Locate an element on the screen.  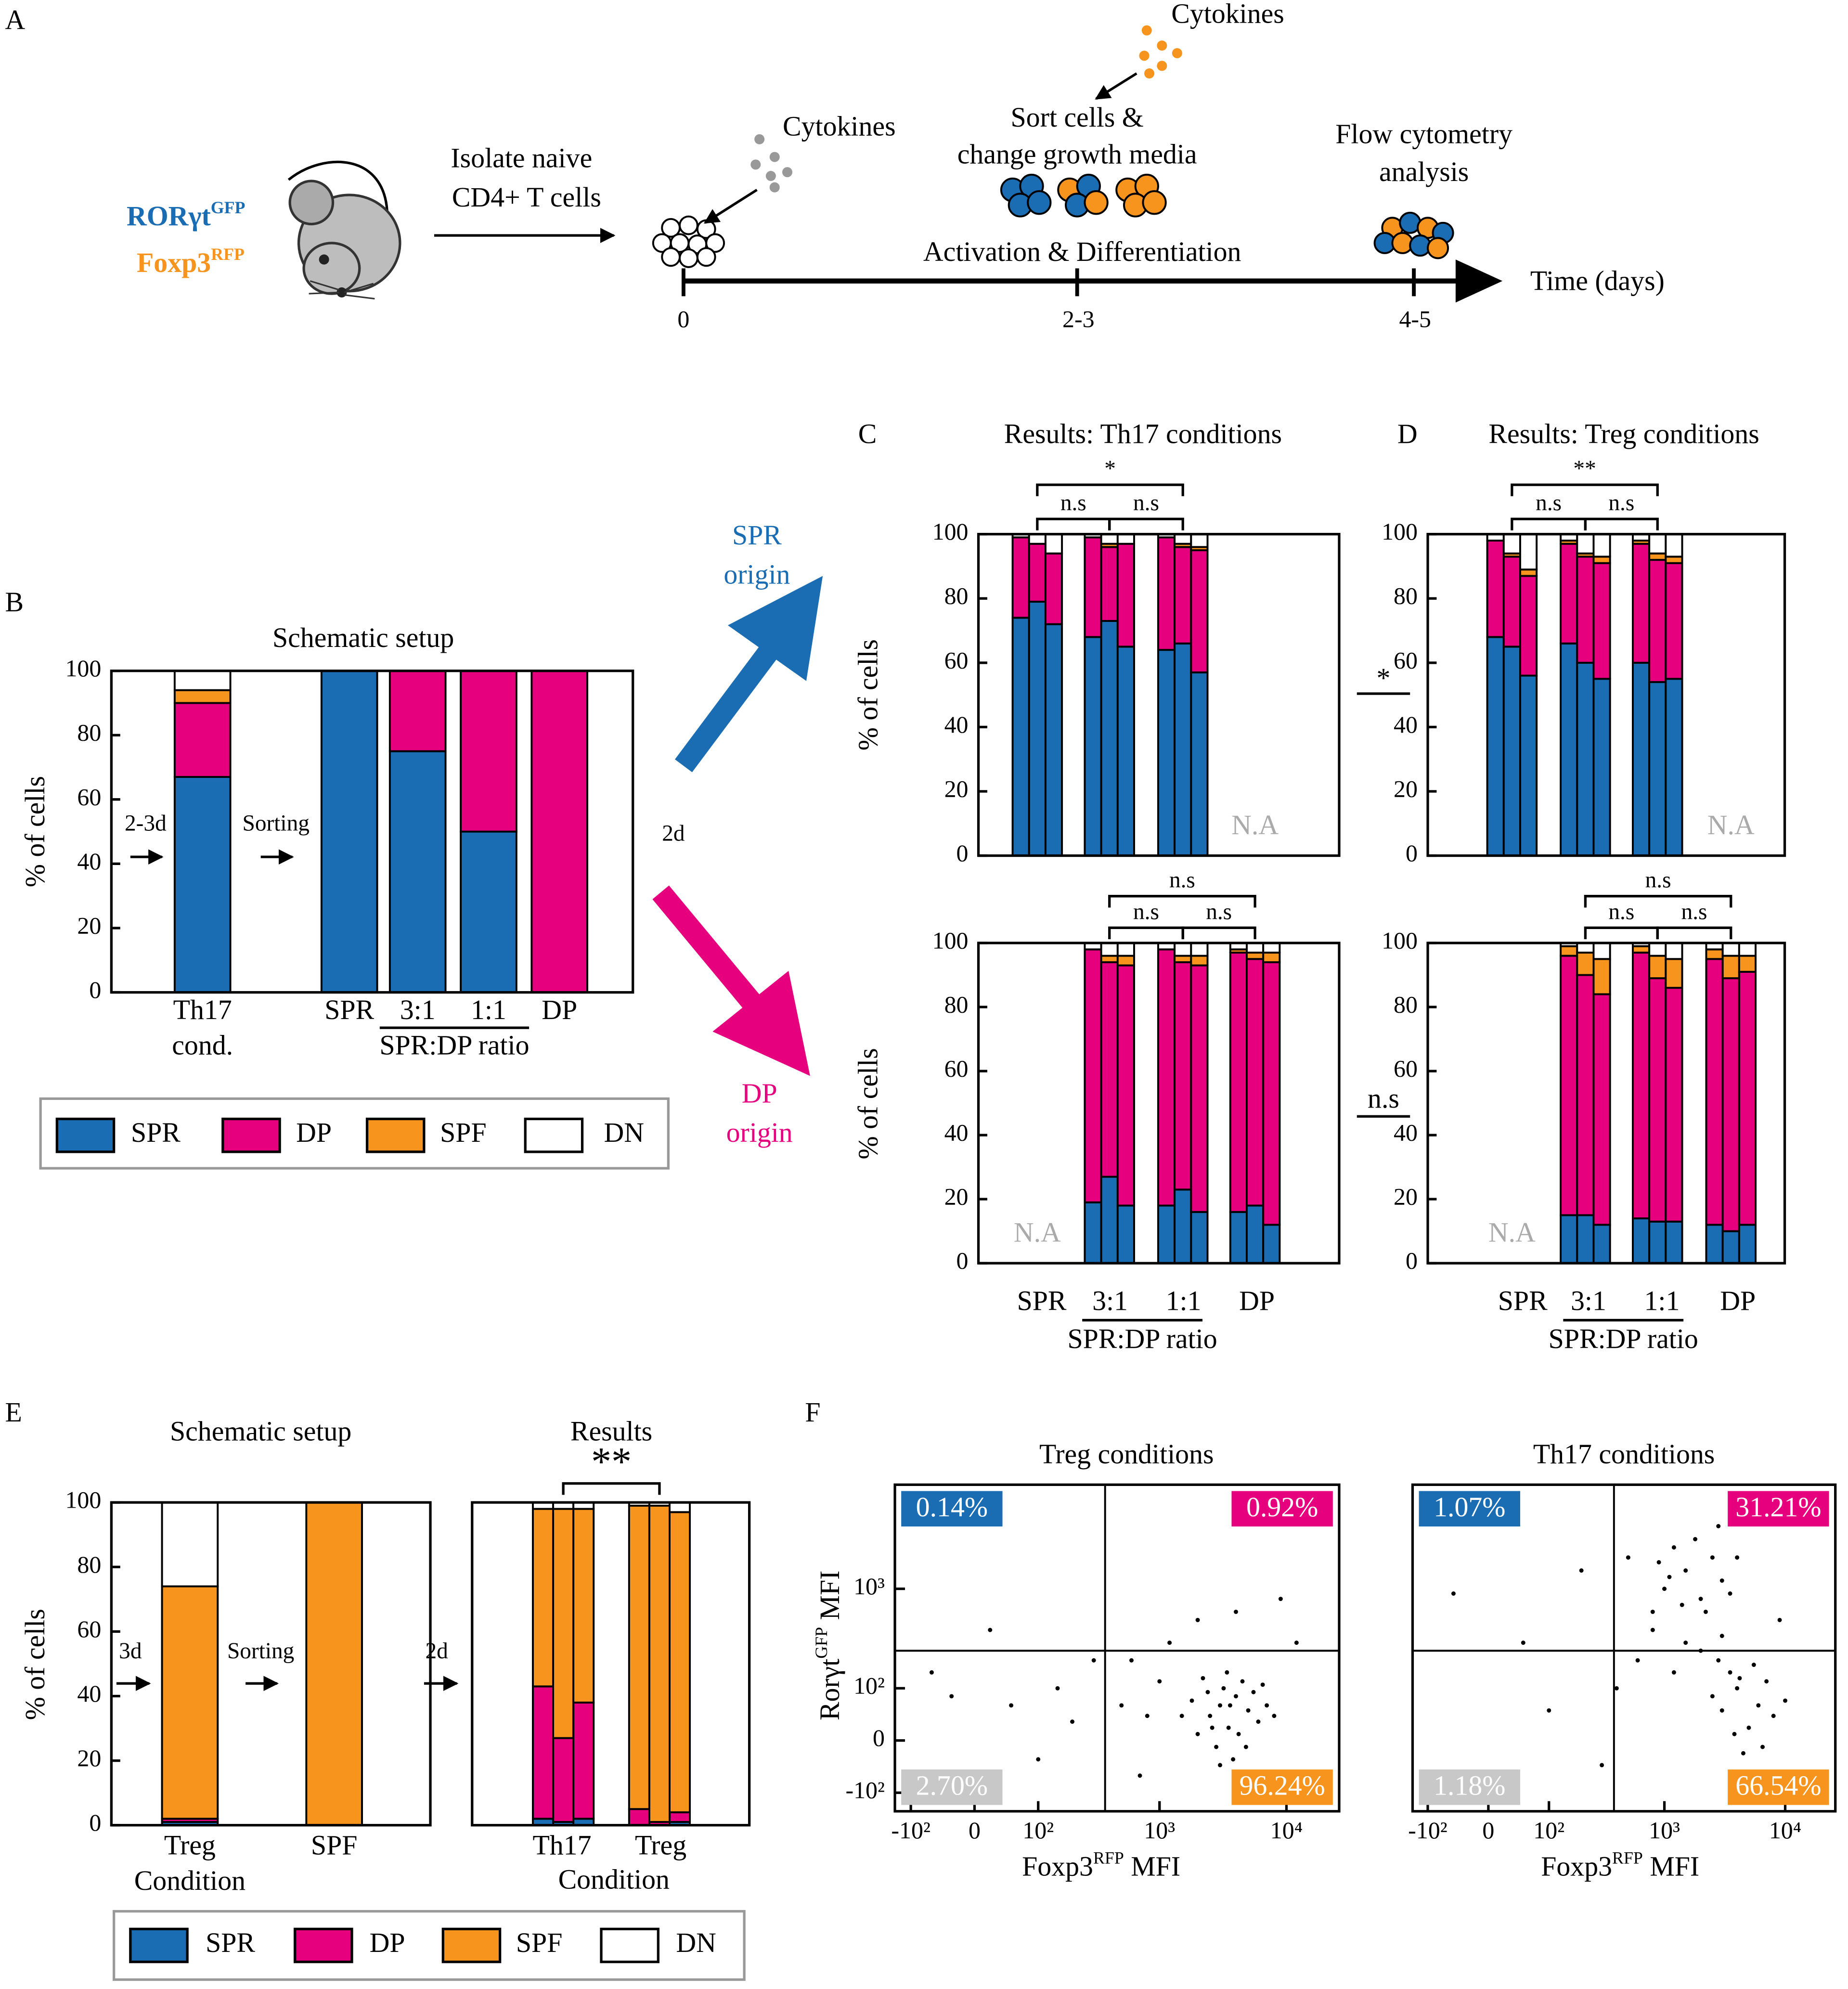
comparison-label: * is located at coordinates (1384, 678).